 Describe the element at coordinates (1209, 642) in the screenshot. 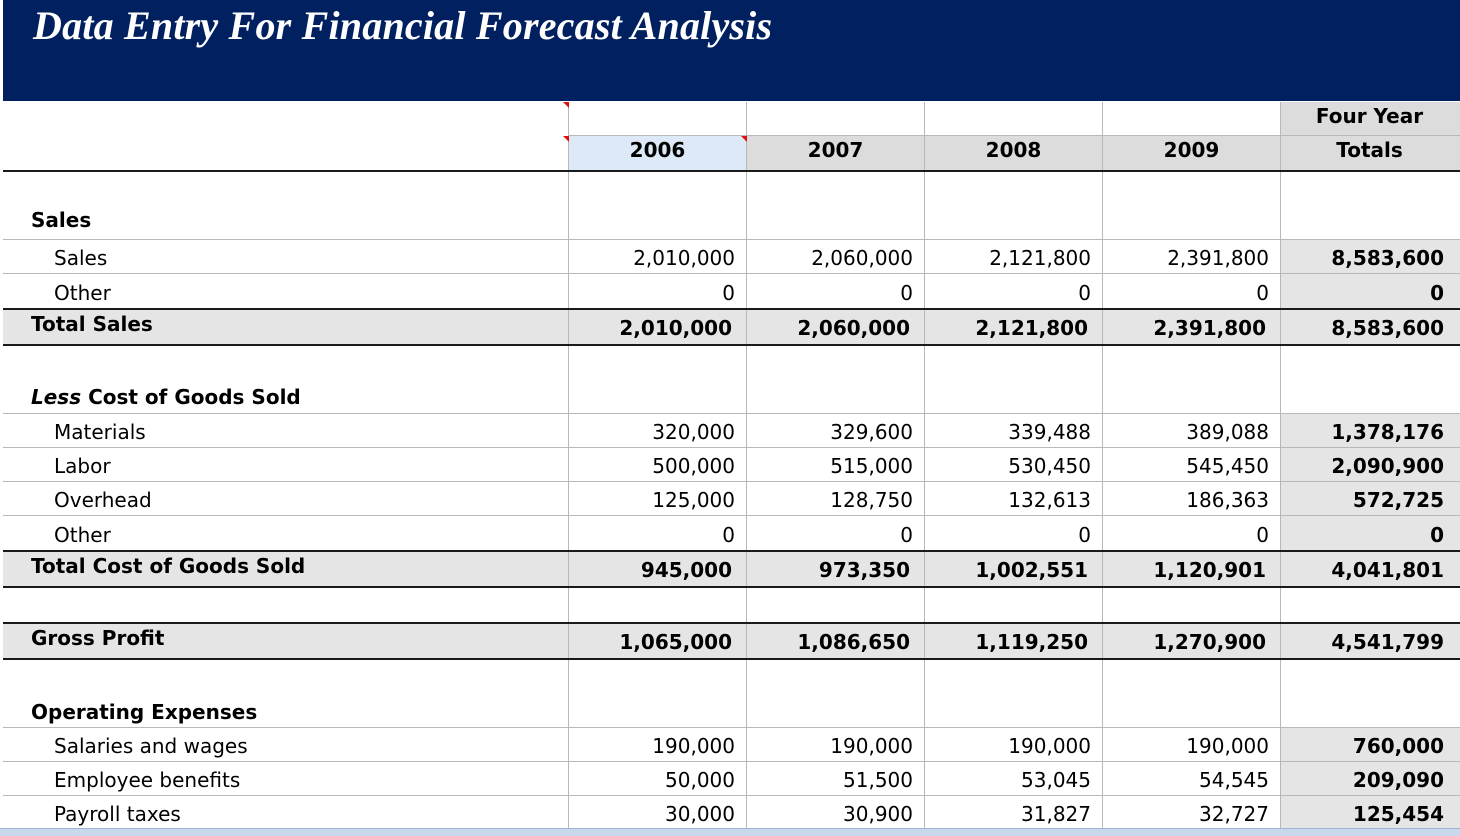

I see `cell-gross-profit-2009: 1,270,900` at that location.